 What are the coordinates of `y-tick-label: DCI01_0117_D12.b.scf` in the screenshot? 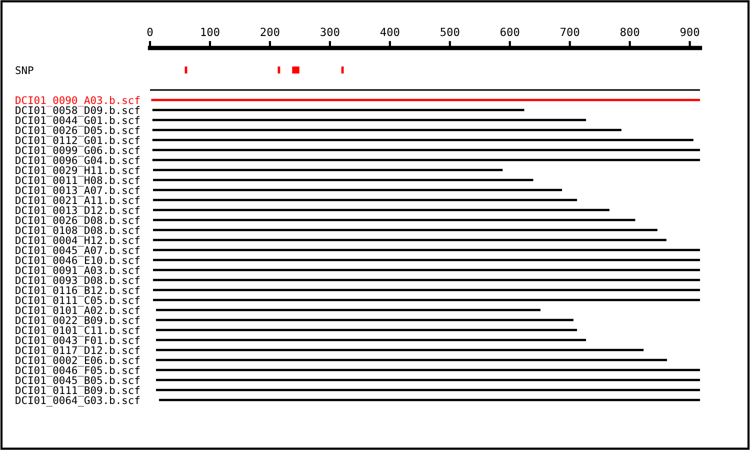 It's located at (78, 351).